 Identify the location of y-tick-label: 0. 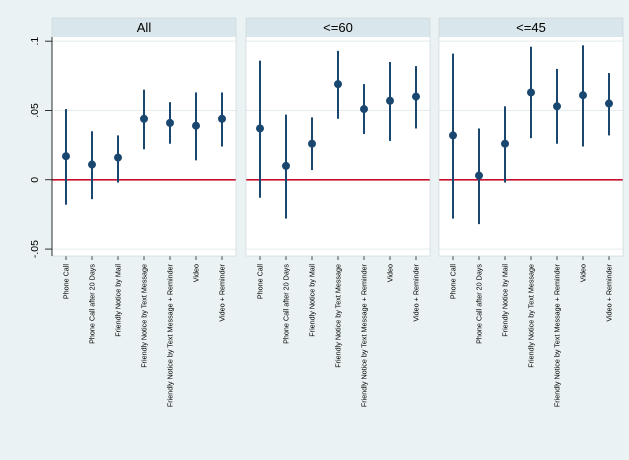
(35, 180).